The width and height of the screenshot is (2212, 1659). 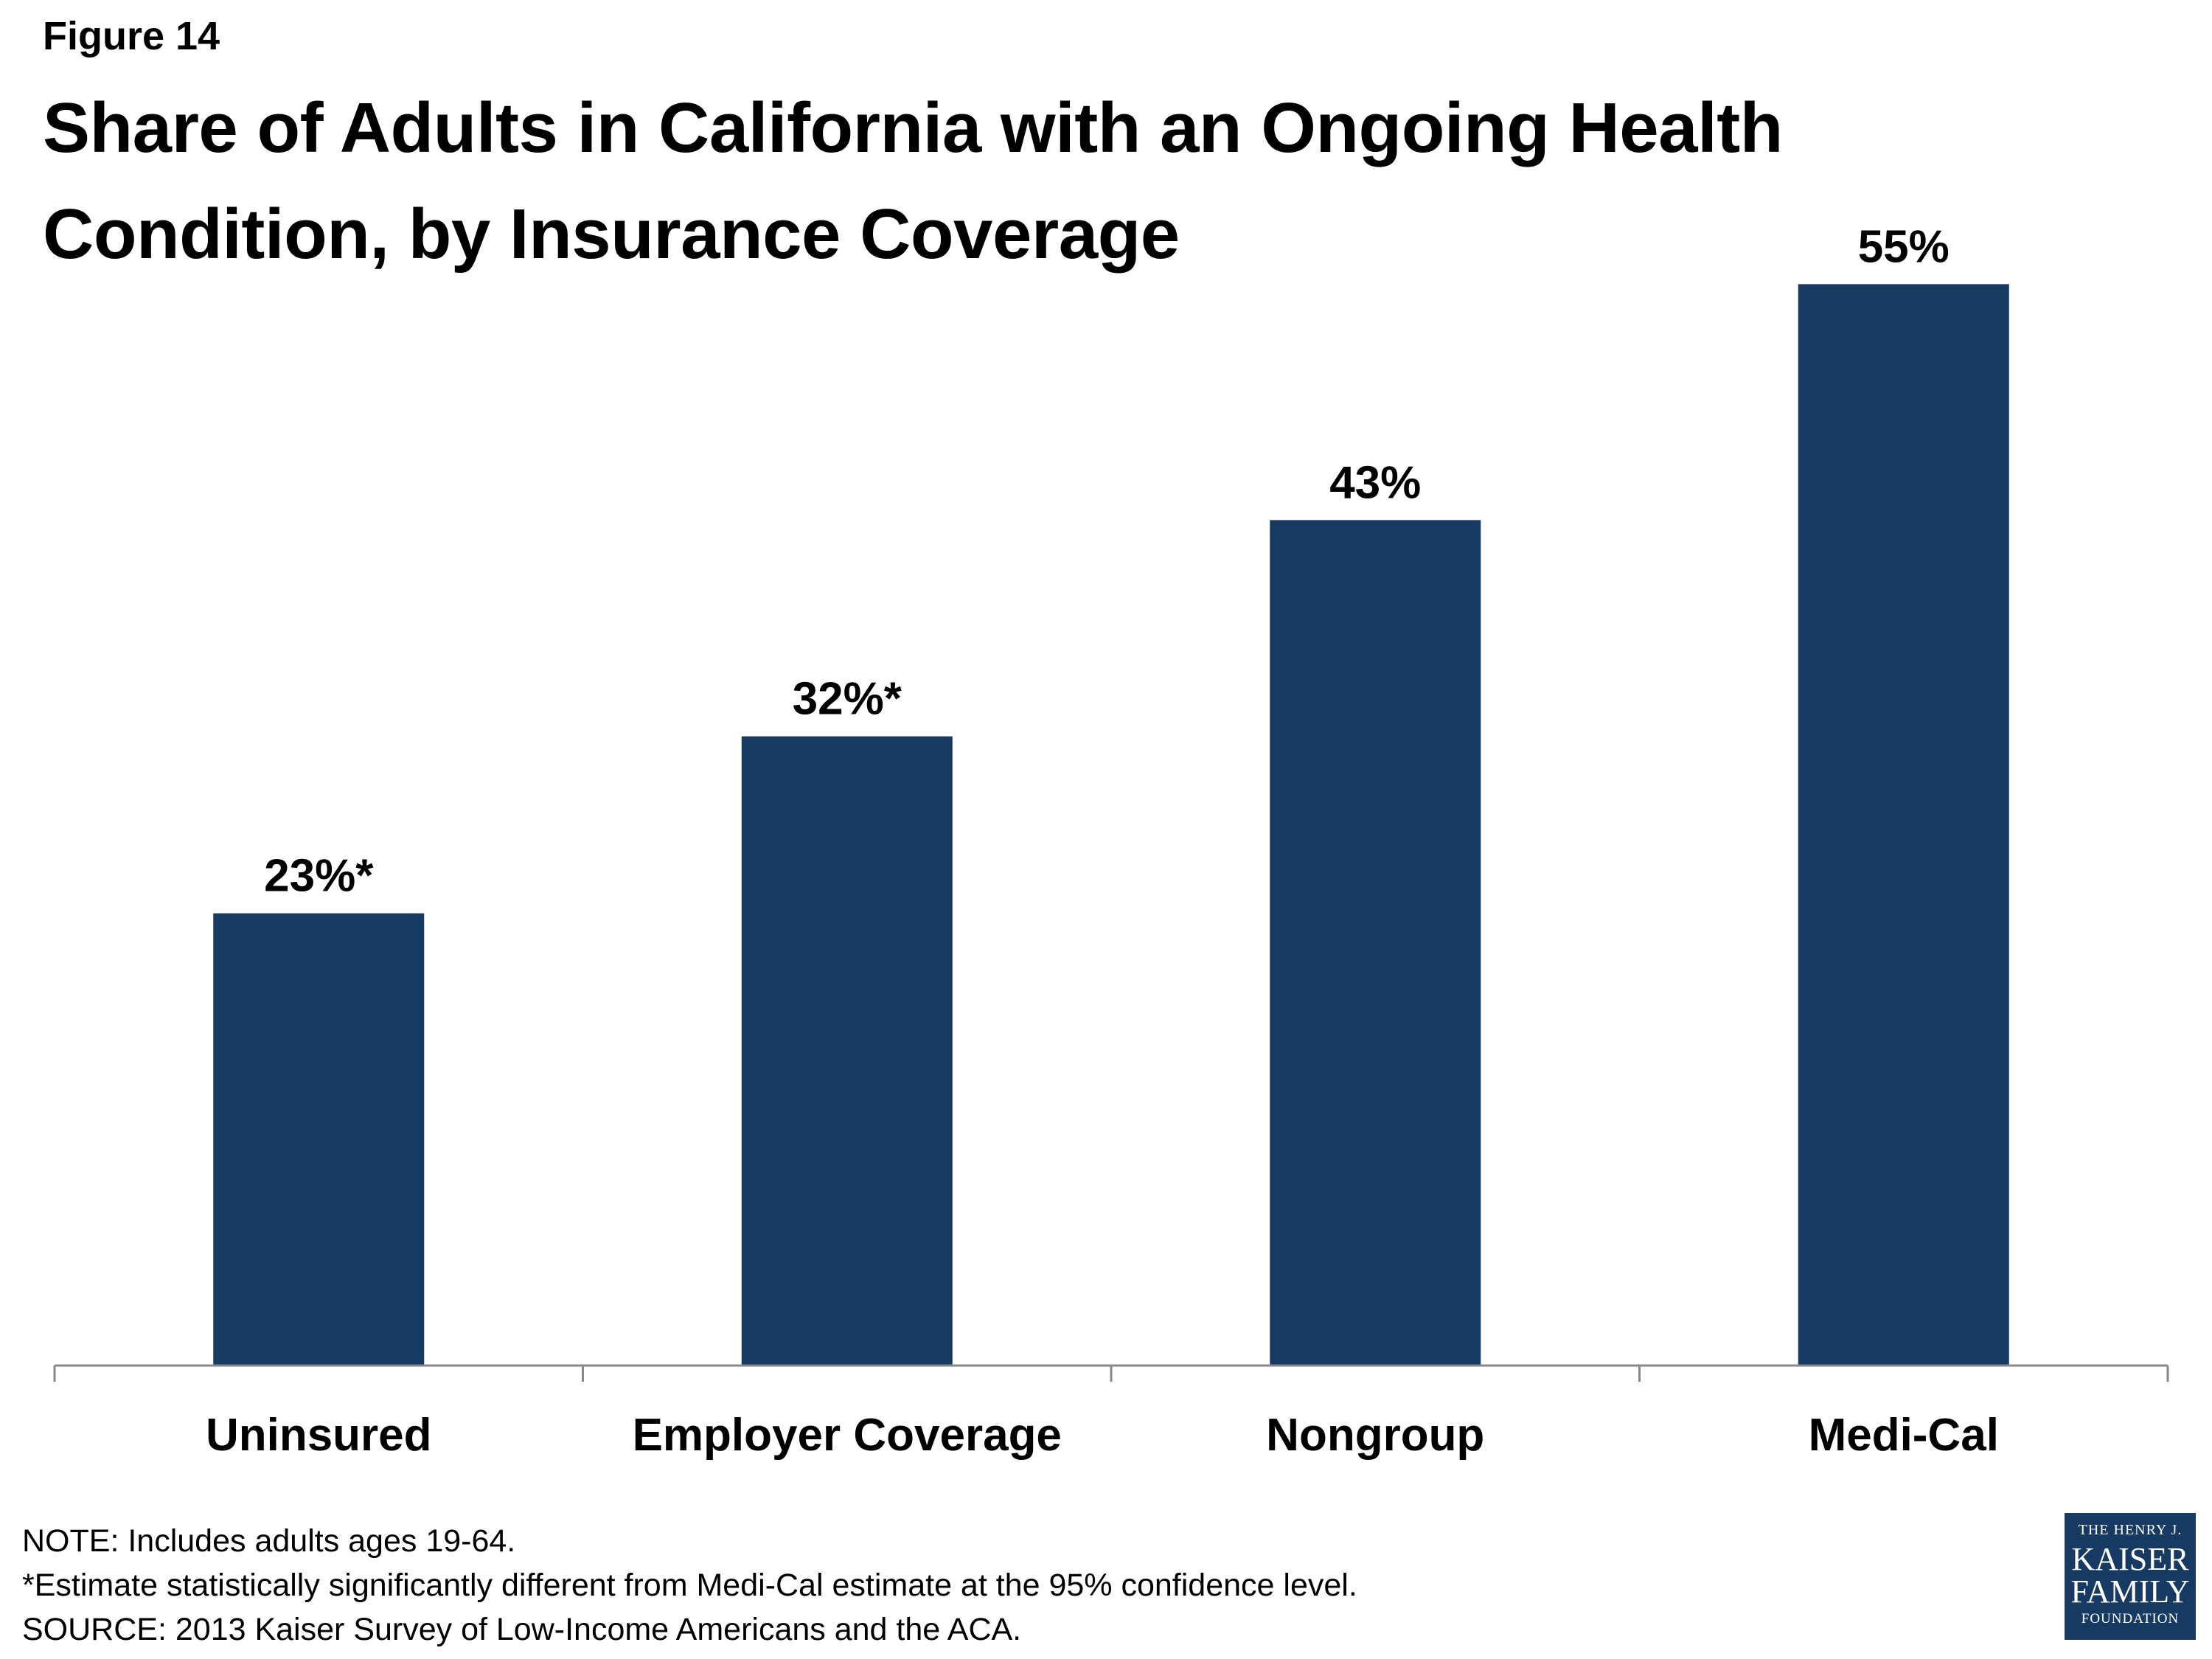 I want to click on logo-line-3: FAMILY, so click(x=2130, y=1591).